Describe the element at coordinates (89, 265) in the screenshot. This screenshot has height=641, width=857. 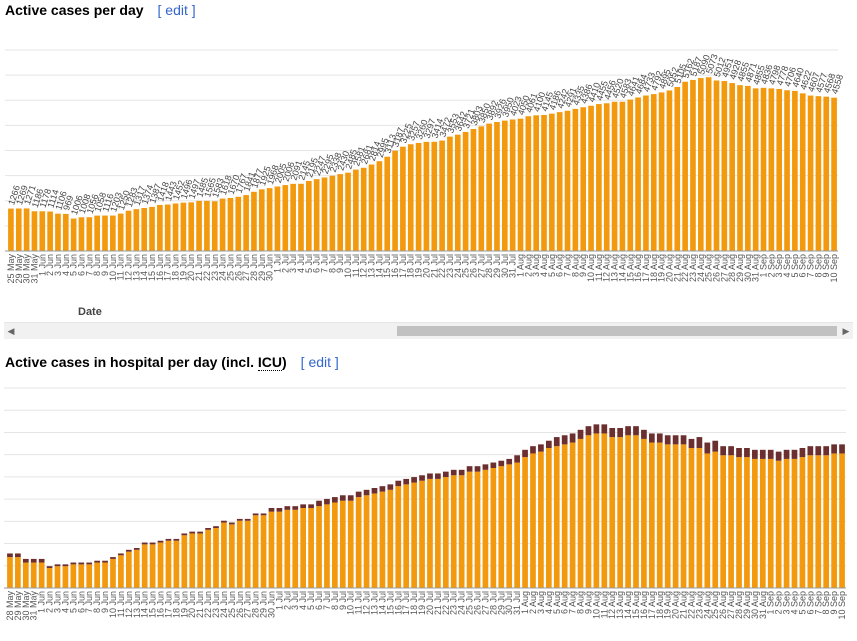
I see `x-tick-label: 7 Jun` at that location.